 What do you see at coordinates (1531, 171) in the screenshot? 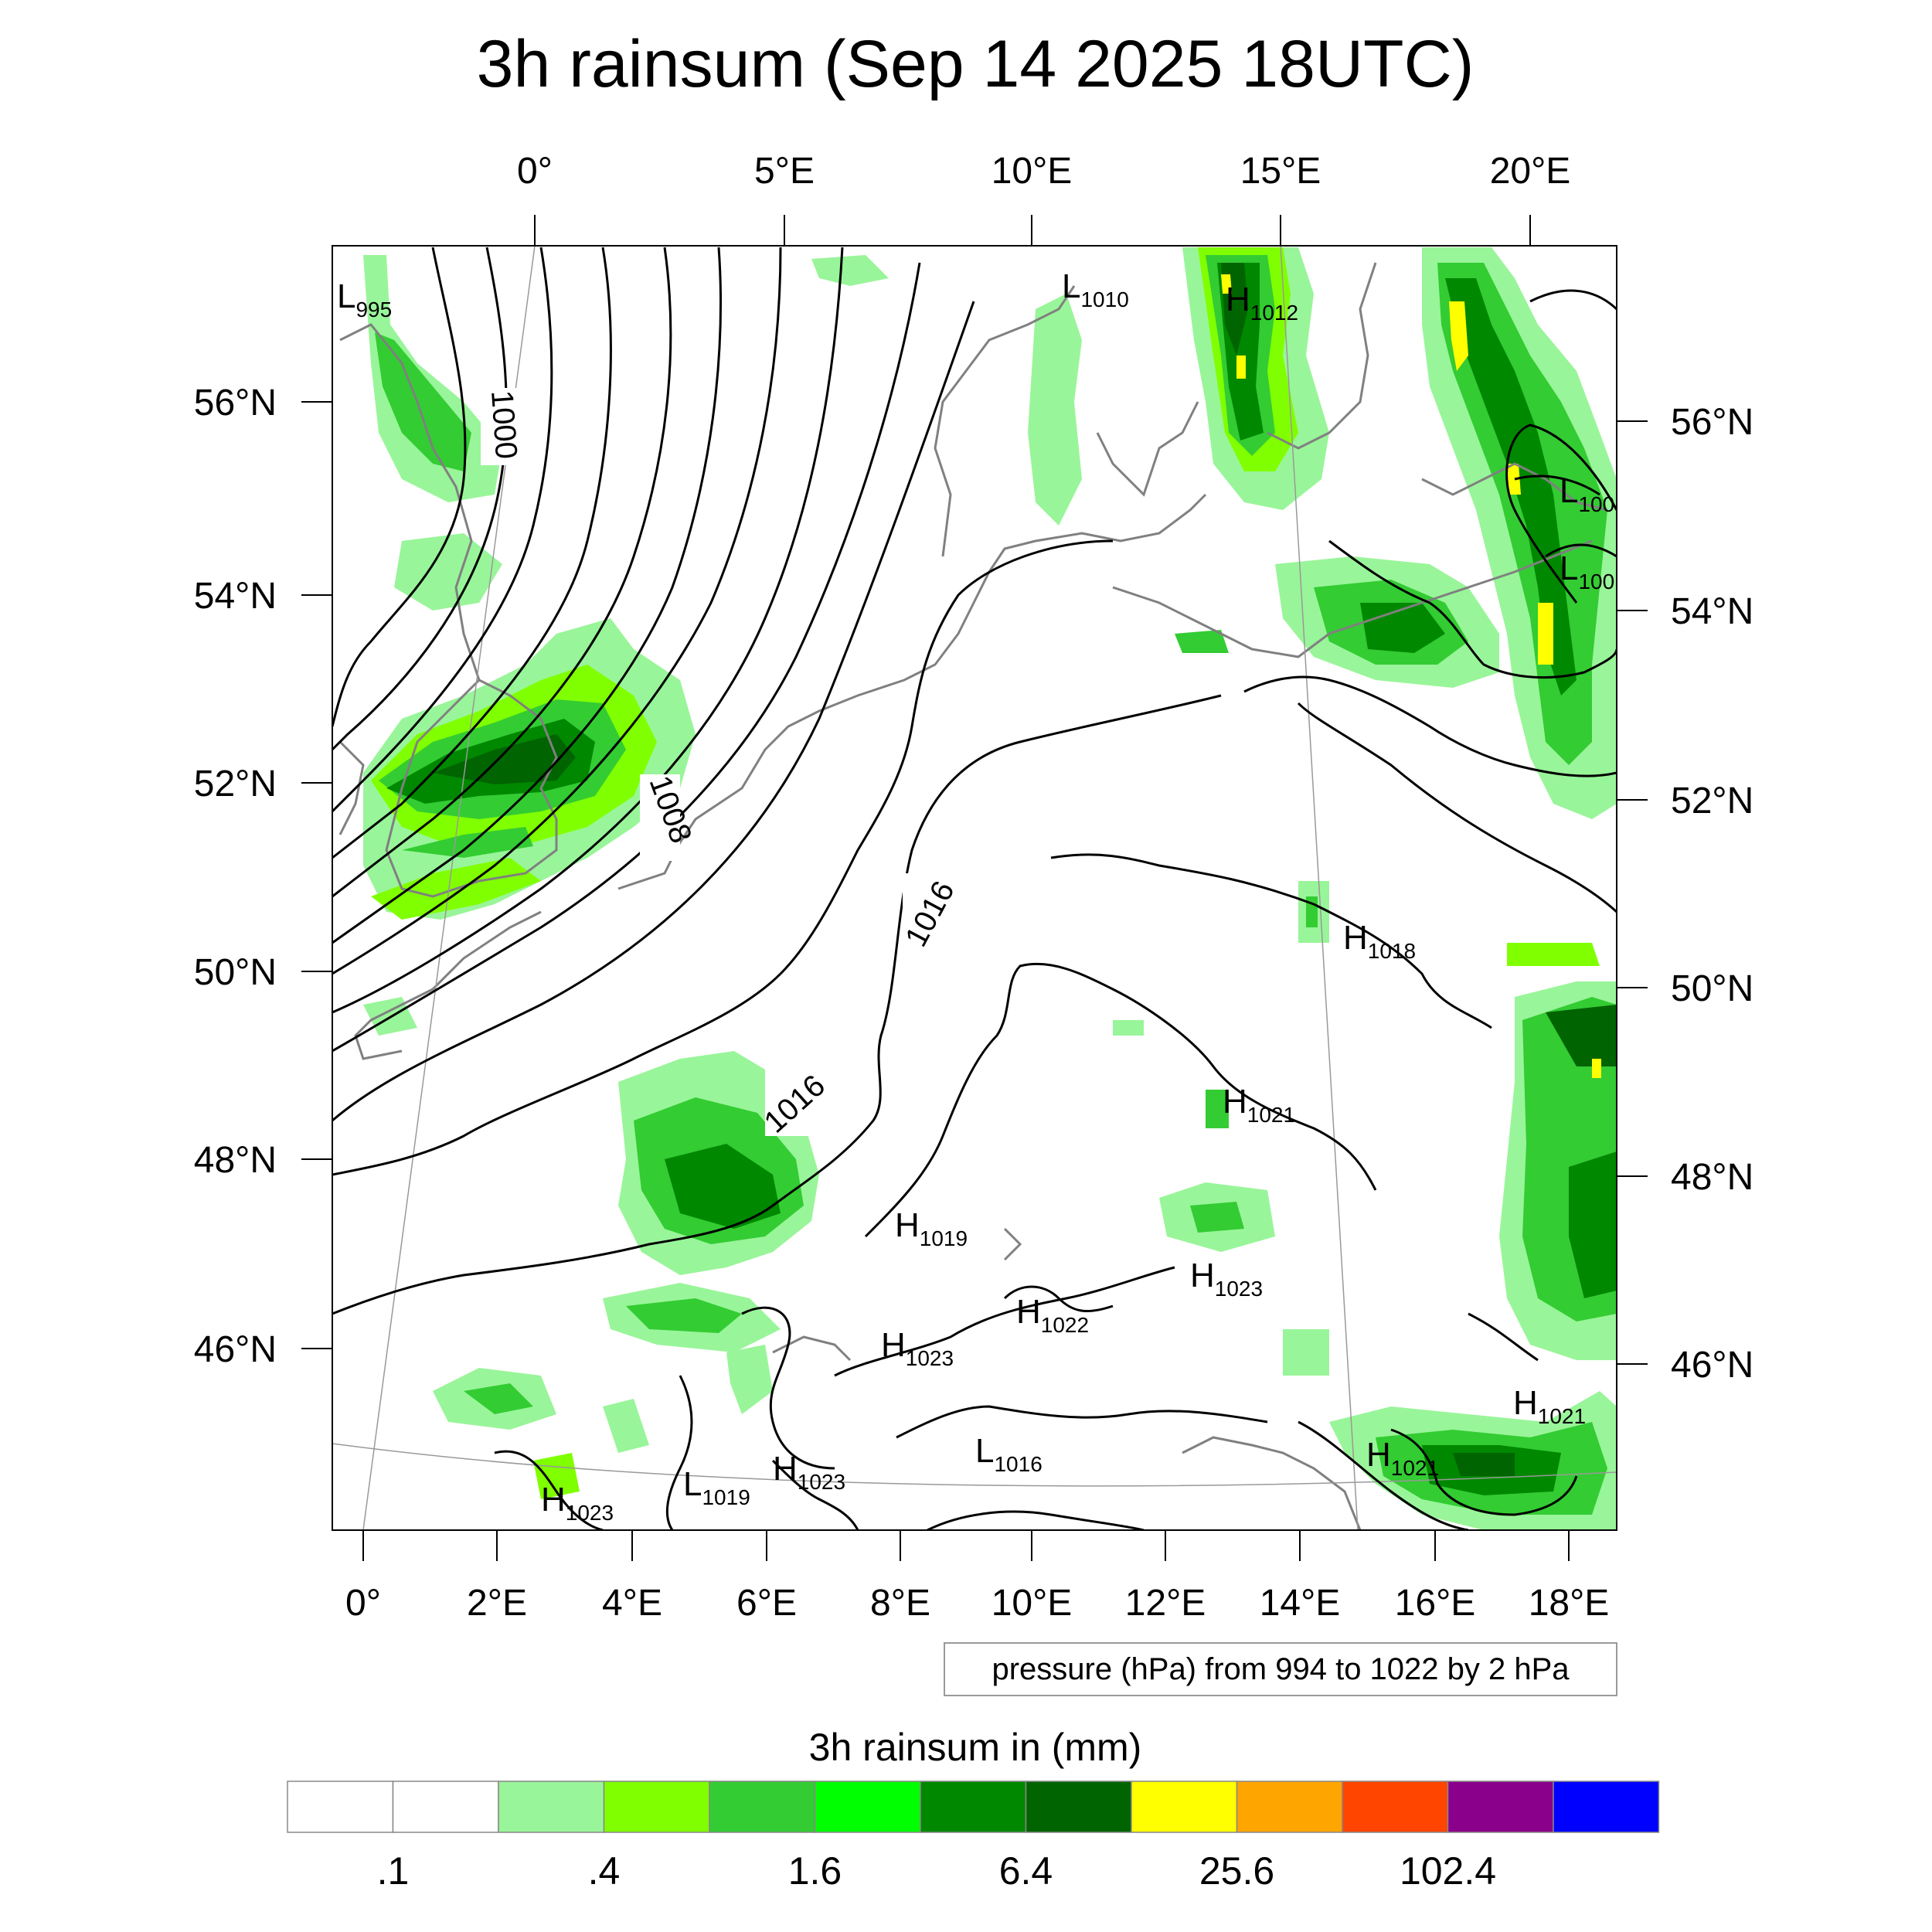
I see `top-lon-label: 20°E` at bounding box center [1531, 171].